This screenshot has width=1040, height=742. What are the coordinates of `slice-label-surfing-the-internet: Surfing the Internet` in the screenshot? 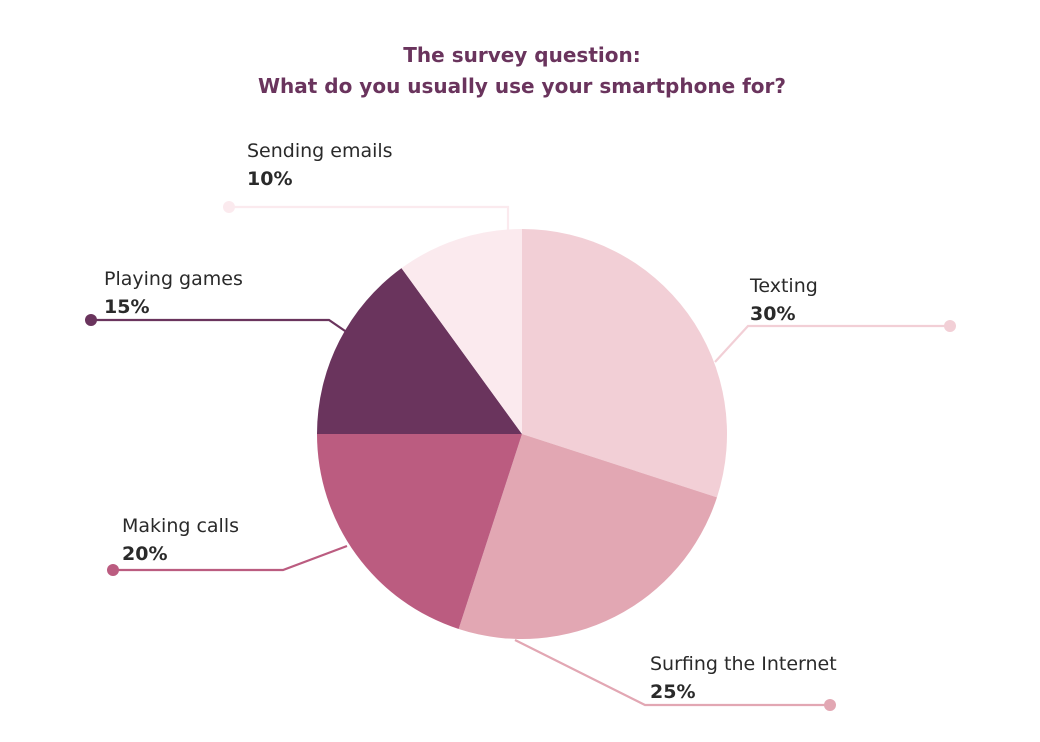 It's located at (743, 664).